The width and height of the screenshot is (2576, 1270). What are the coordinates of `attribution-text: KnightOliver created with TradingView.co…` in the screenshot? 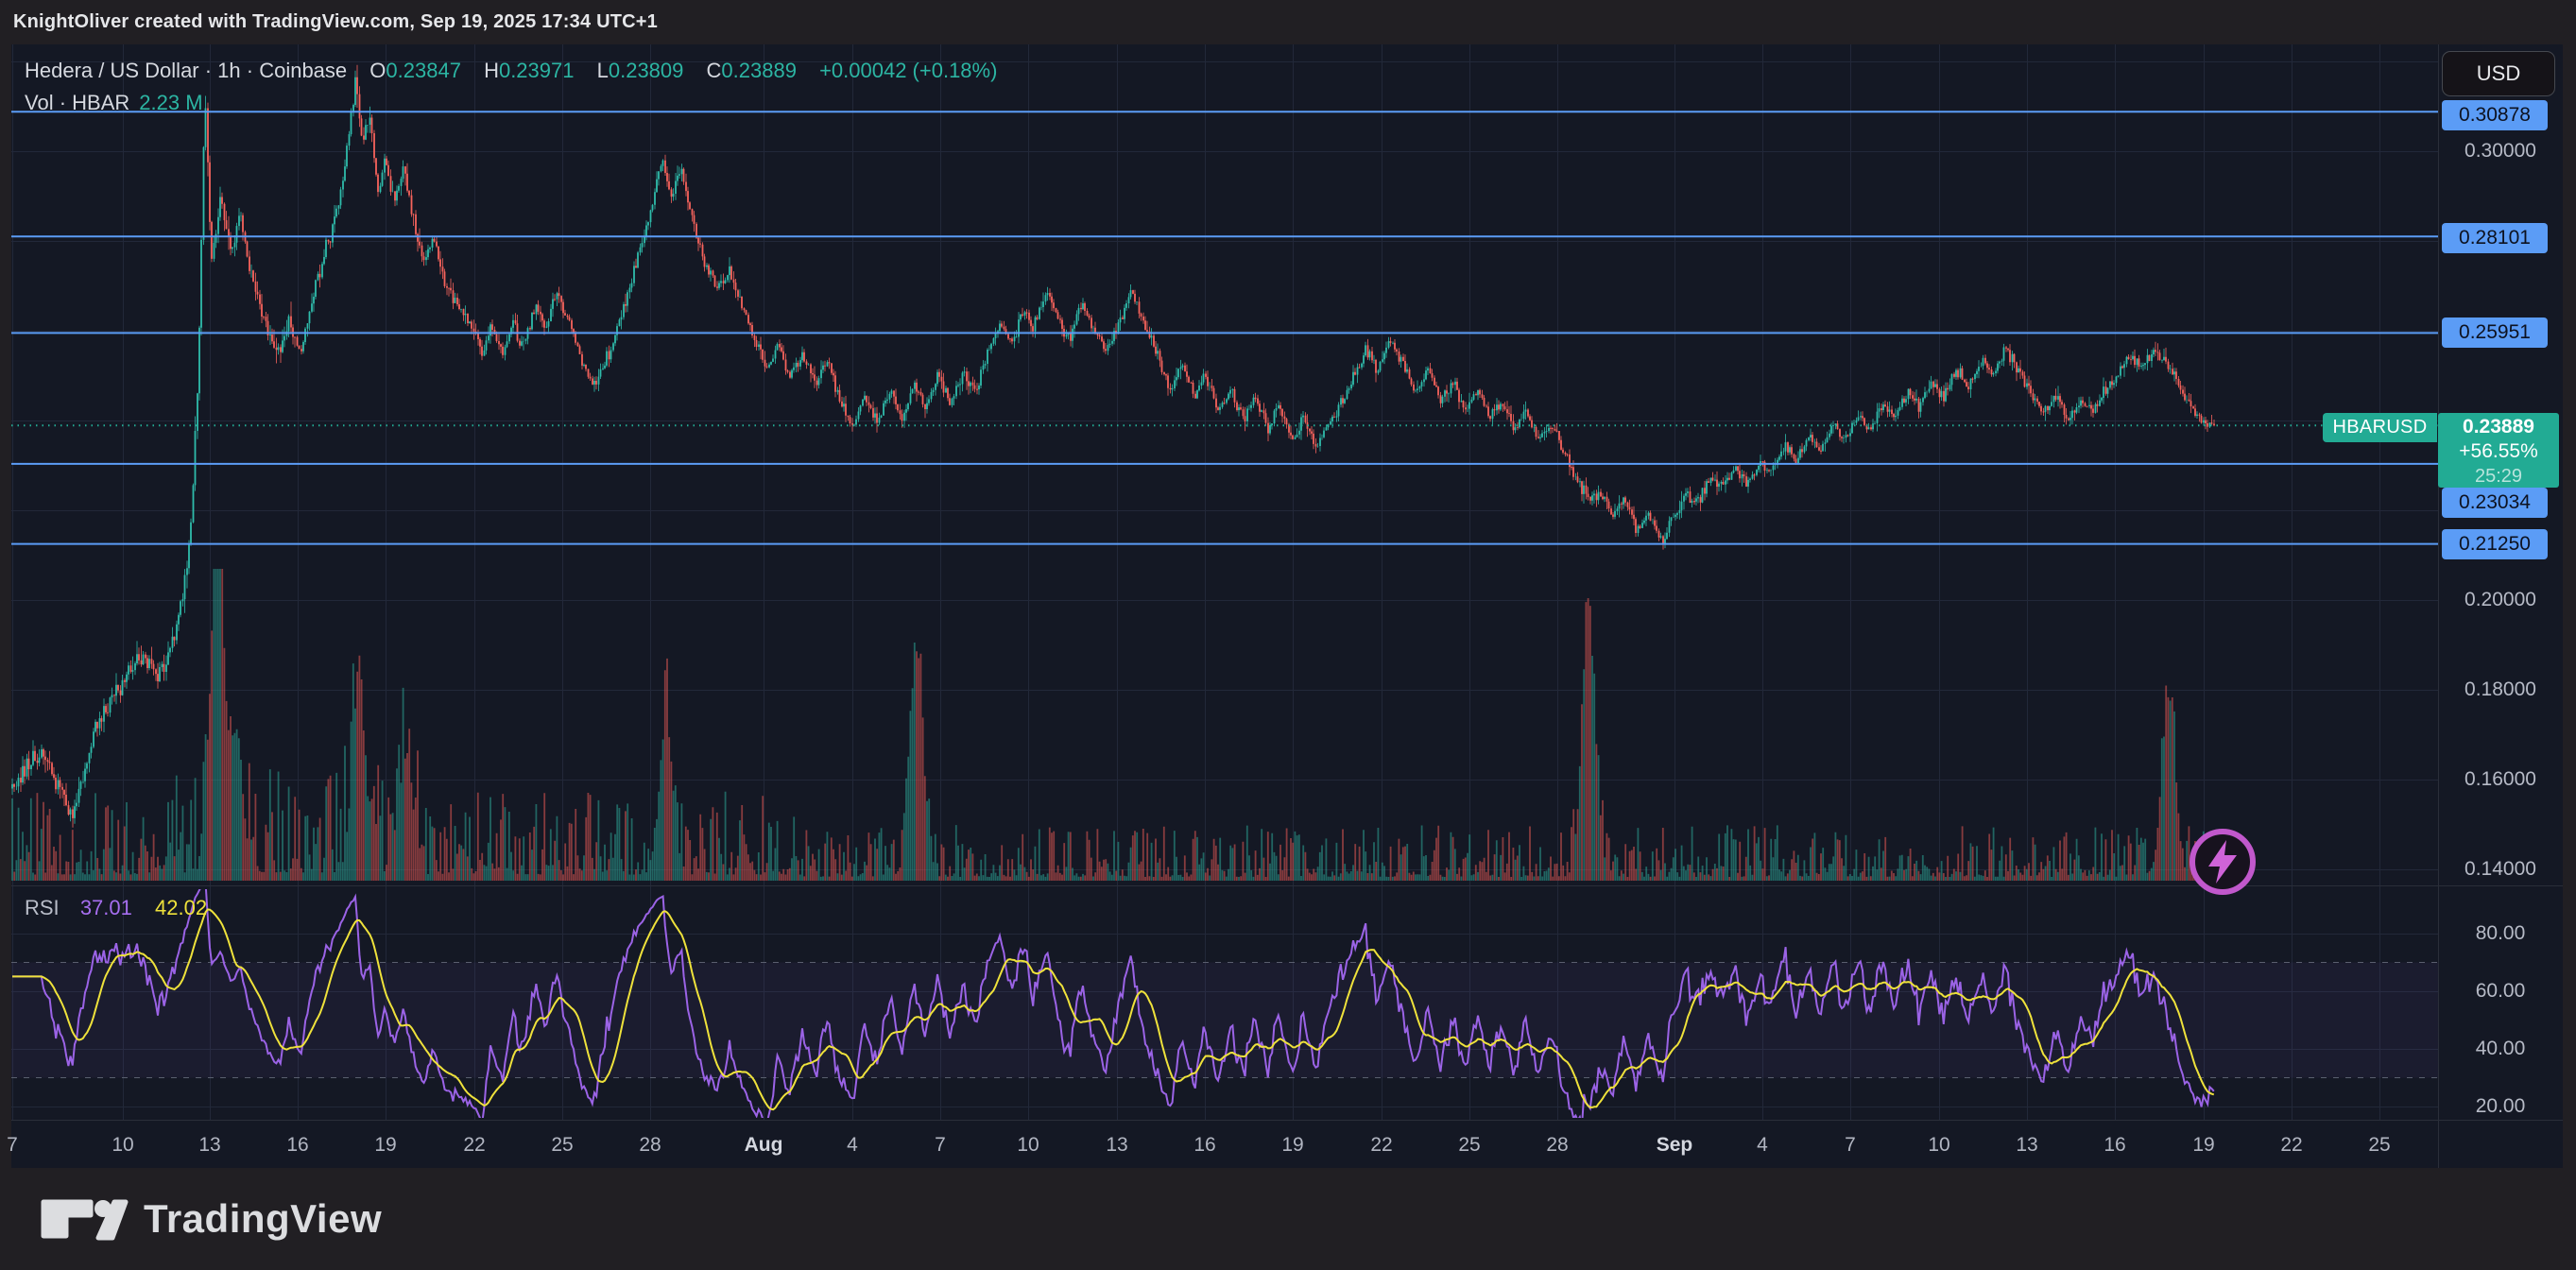 It's located at (335, 21).